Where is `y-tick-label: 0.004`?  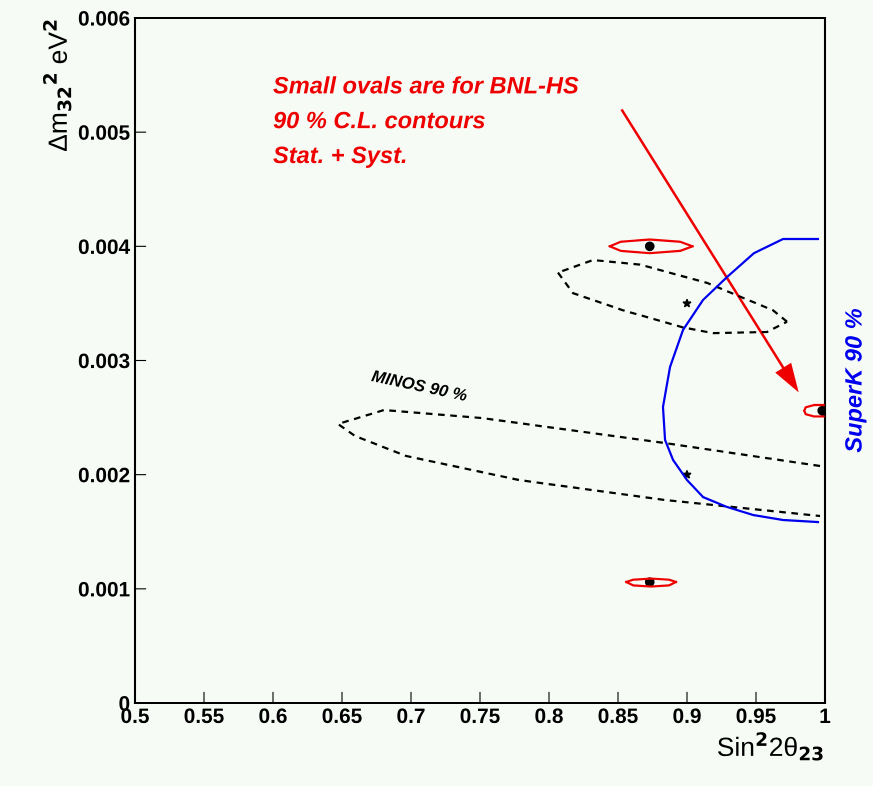 y-tick-label: 0.004 is located at coordinates (104, 246).